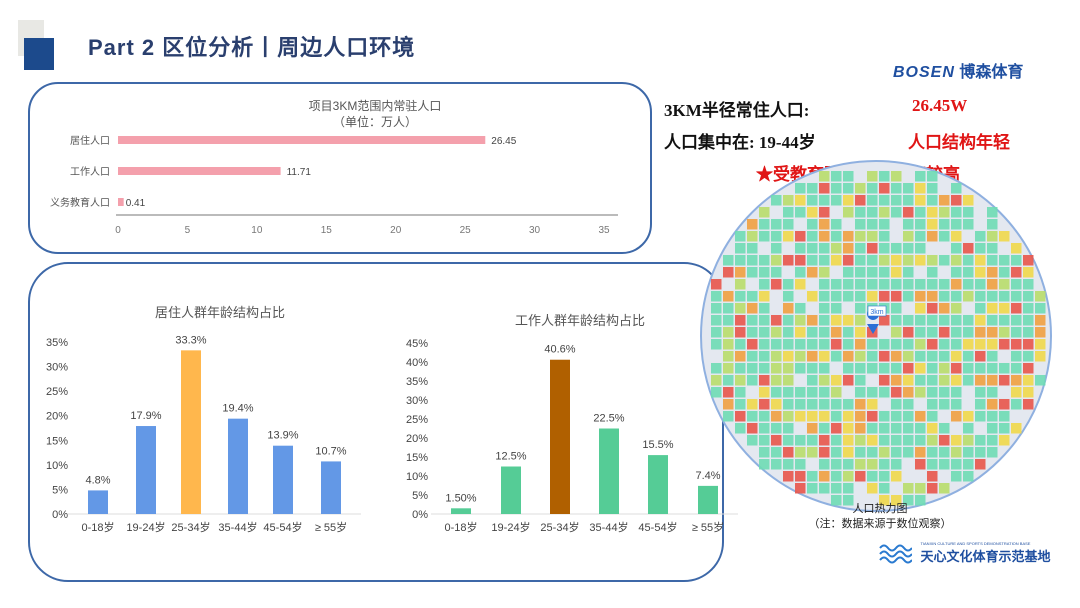 The height and width of the screenshot is (608, 1080). Describe the element at coordinates (57, 343) in the screenshot. I see `y-tick-label: 35%` at that location.